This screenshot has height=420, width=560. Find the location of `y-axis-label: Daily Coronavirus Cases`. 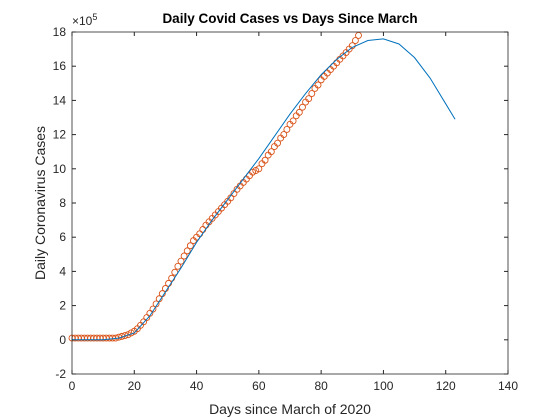

y-axis-label: Daily Coronavirus Cases is located at coordinates (40, 203).